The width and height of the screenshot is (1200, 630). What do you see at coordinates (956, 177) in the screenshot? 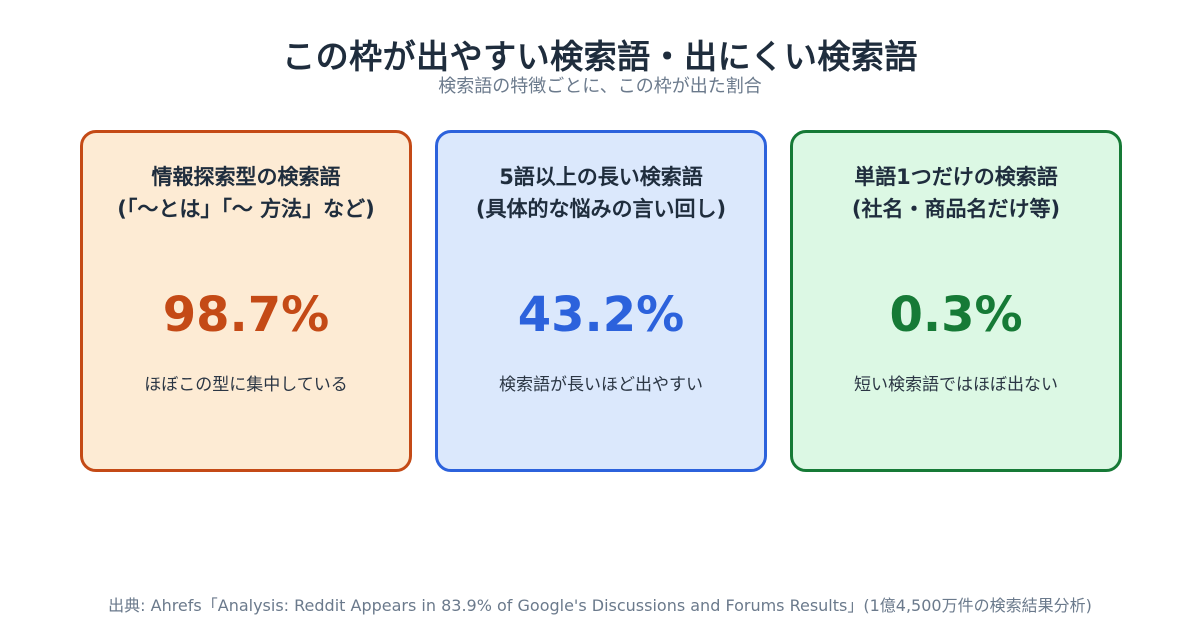
I see `card-heading-line1: 単語1つだけの検索語` at bounding box center [956, 177].